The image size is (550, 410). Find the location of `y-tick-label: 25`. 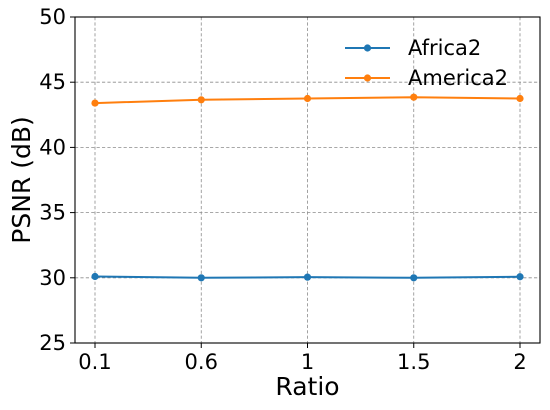

y-tick-label: 25 is located at coordinates (52, 343).